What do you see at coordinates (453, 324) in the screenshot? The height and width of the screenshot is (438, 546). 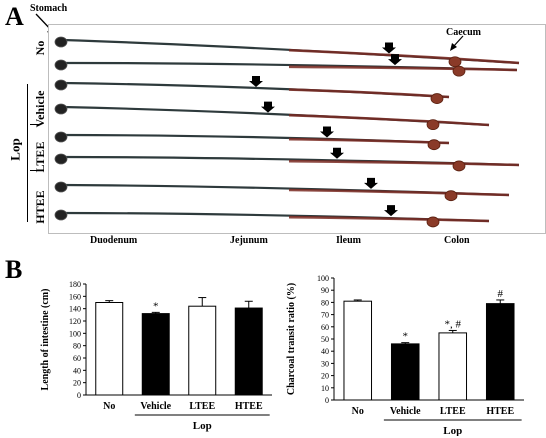 I see `significance-label: *, #` at bounding box center [453, 324].